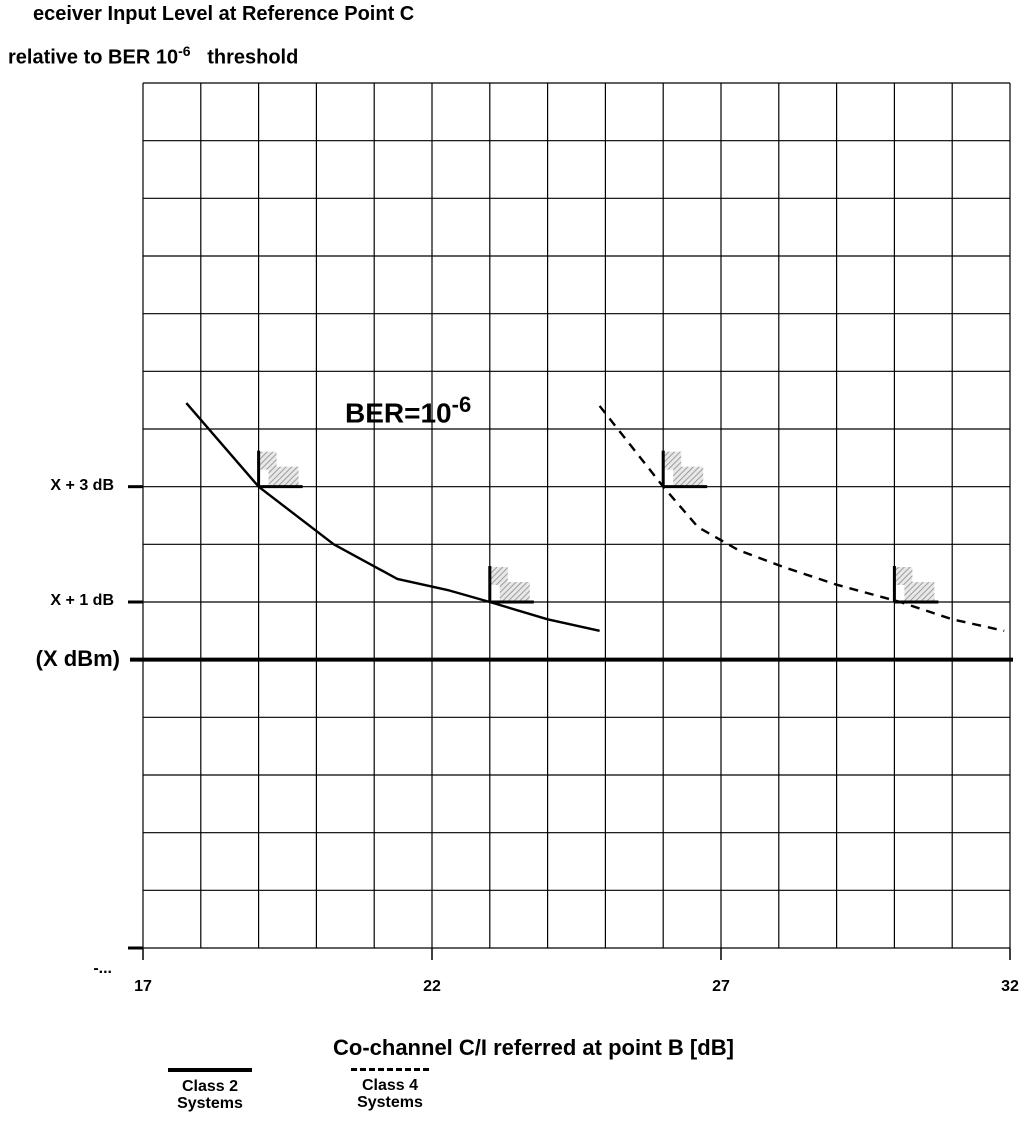 The width and height of the screenshot is (1023, 1128). What do you see at coordinates (461, 404) in the screenshot?
I see `ber-annotation-exponent: -6` at bounding box center [461, 404].